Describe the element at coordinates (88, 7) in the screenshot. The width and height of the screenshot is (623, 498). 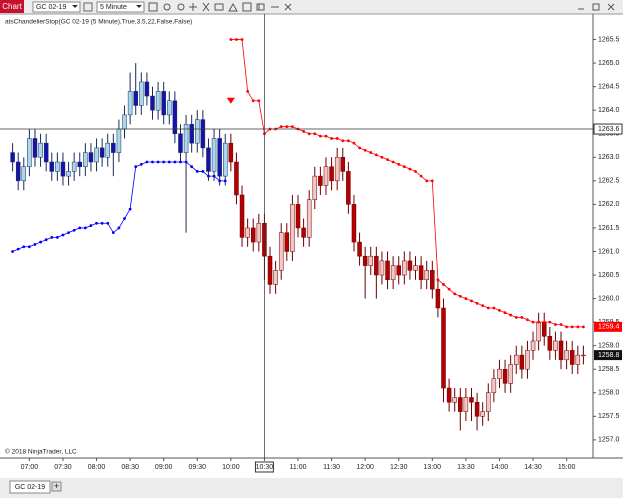
I see `search-button` at that location.